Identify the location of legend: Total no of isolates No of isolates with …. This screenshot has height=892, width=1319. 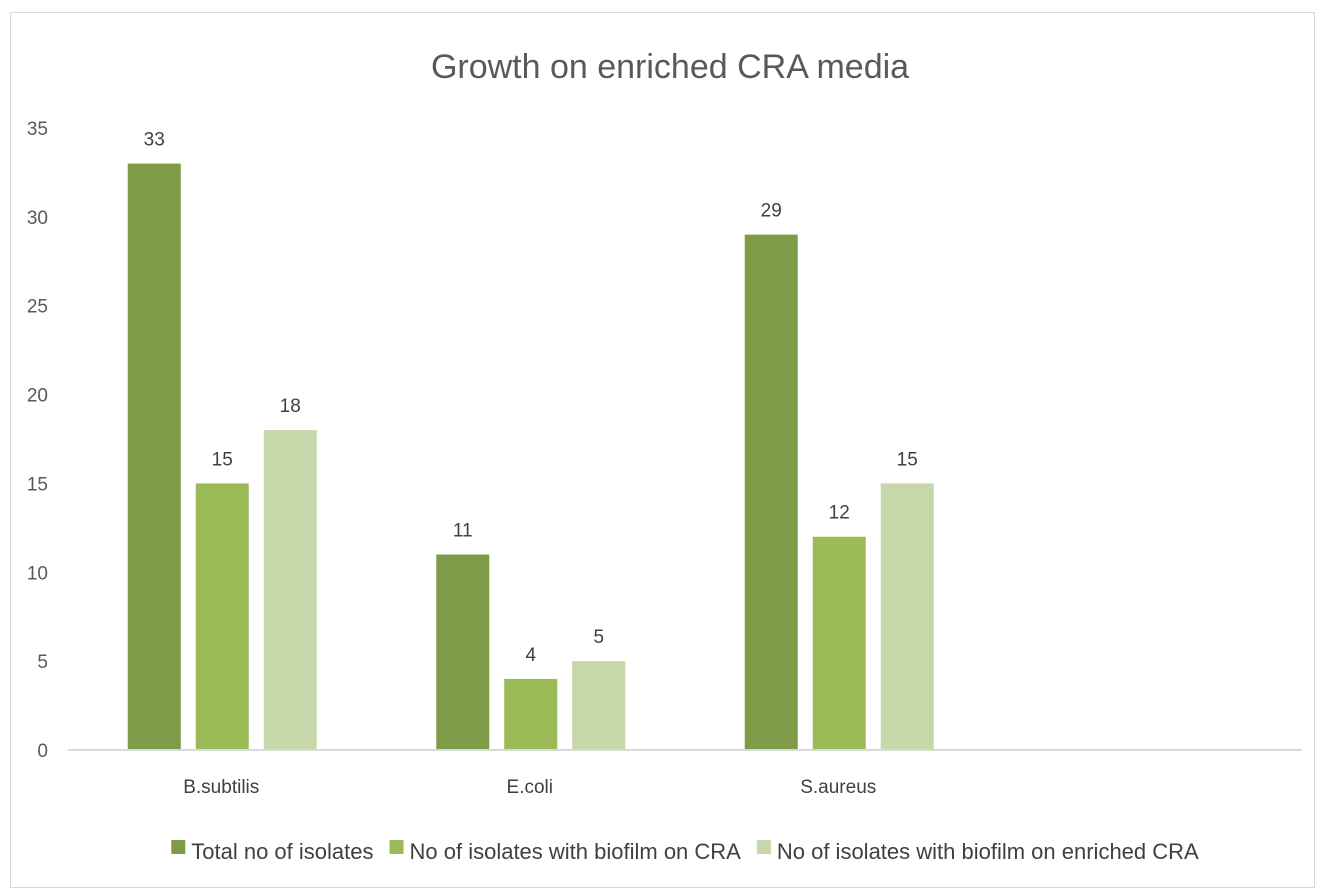
(685, 851).